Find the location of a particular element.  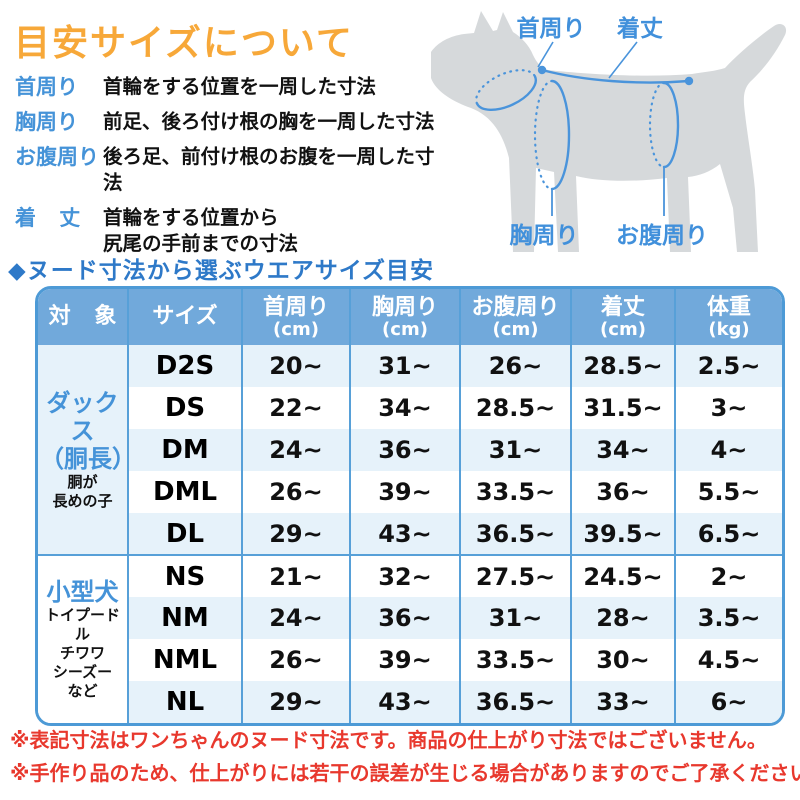

neck-cell: 22~ is located at coordinates (295, 408).